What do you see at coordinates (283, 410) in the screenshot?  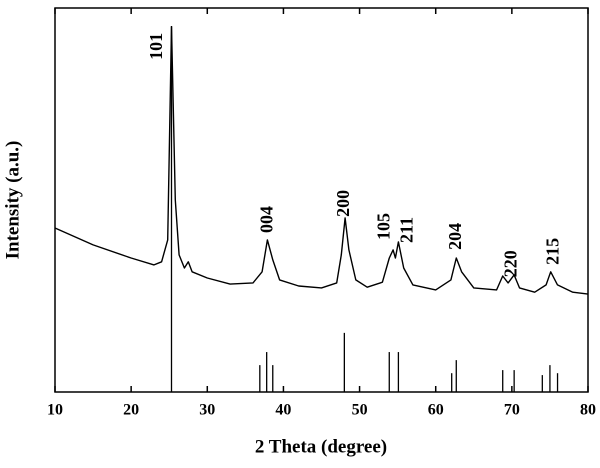 I see `x-tick-label: 40` at bounding box center [283, 410].